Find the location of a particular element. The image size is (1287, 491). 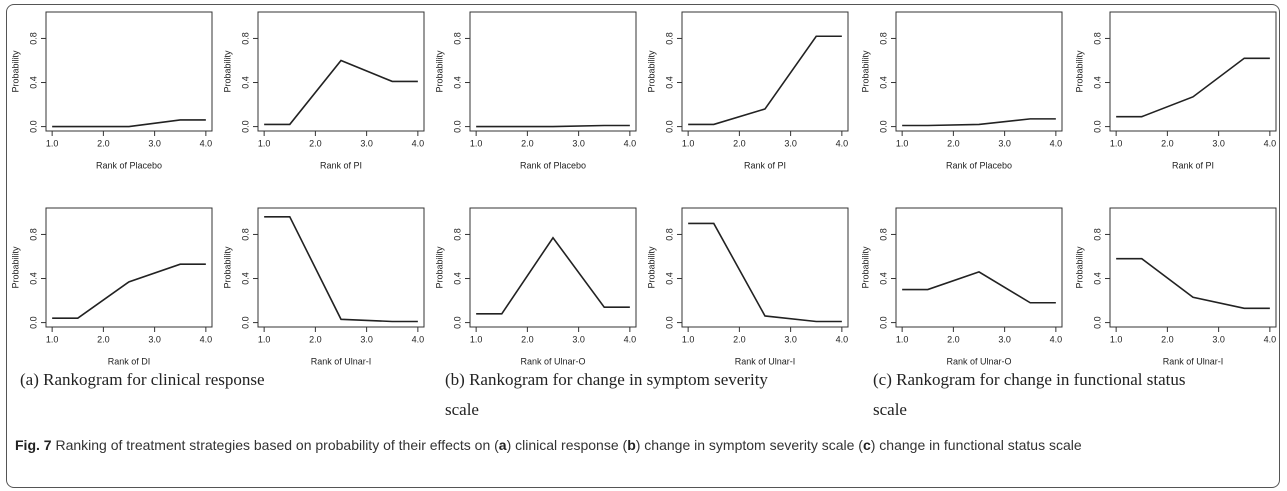

caption-letter: a is located at coordinates (502, 445).